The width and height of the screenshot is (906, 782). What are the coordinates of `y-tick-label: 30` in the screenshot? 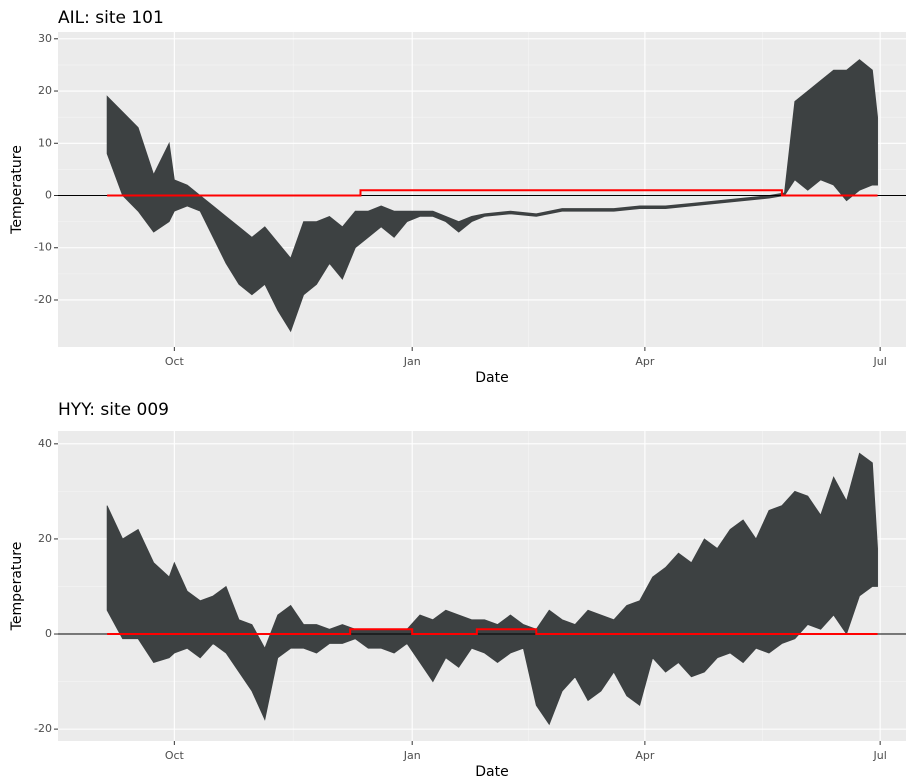 It's located at (45, 38).